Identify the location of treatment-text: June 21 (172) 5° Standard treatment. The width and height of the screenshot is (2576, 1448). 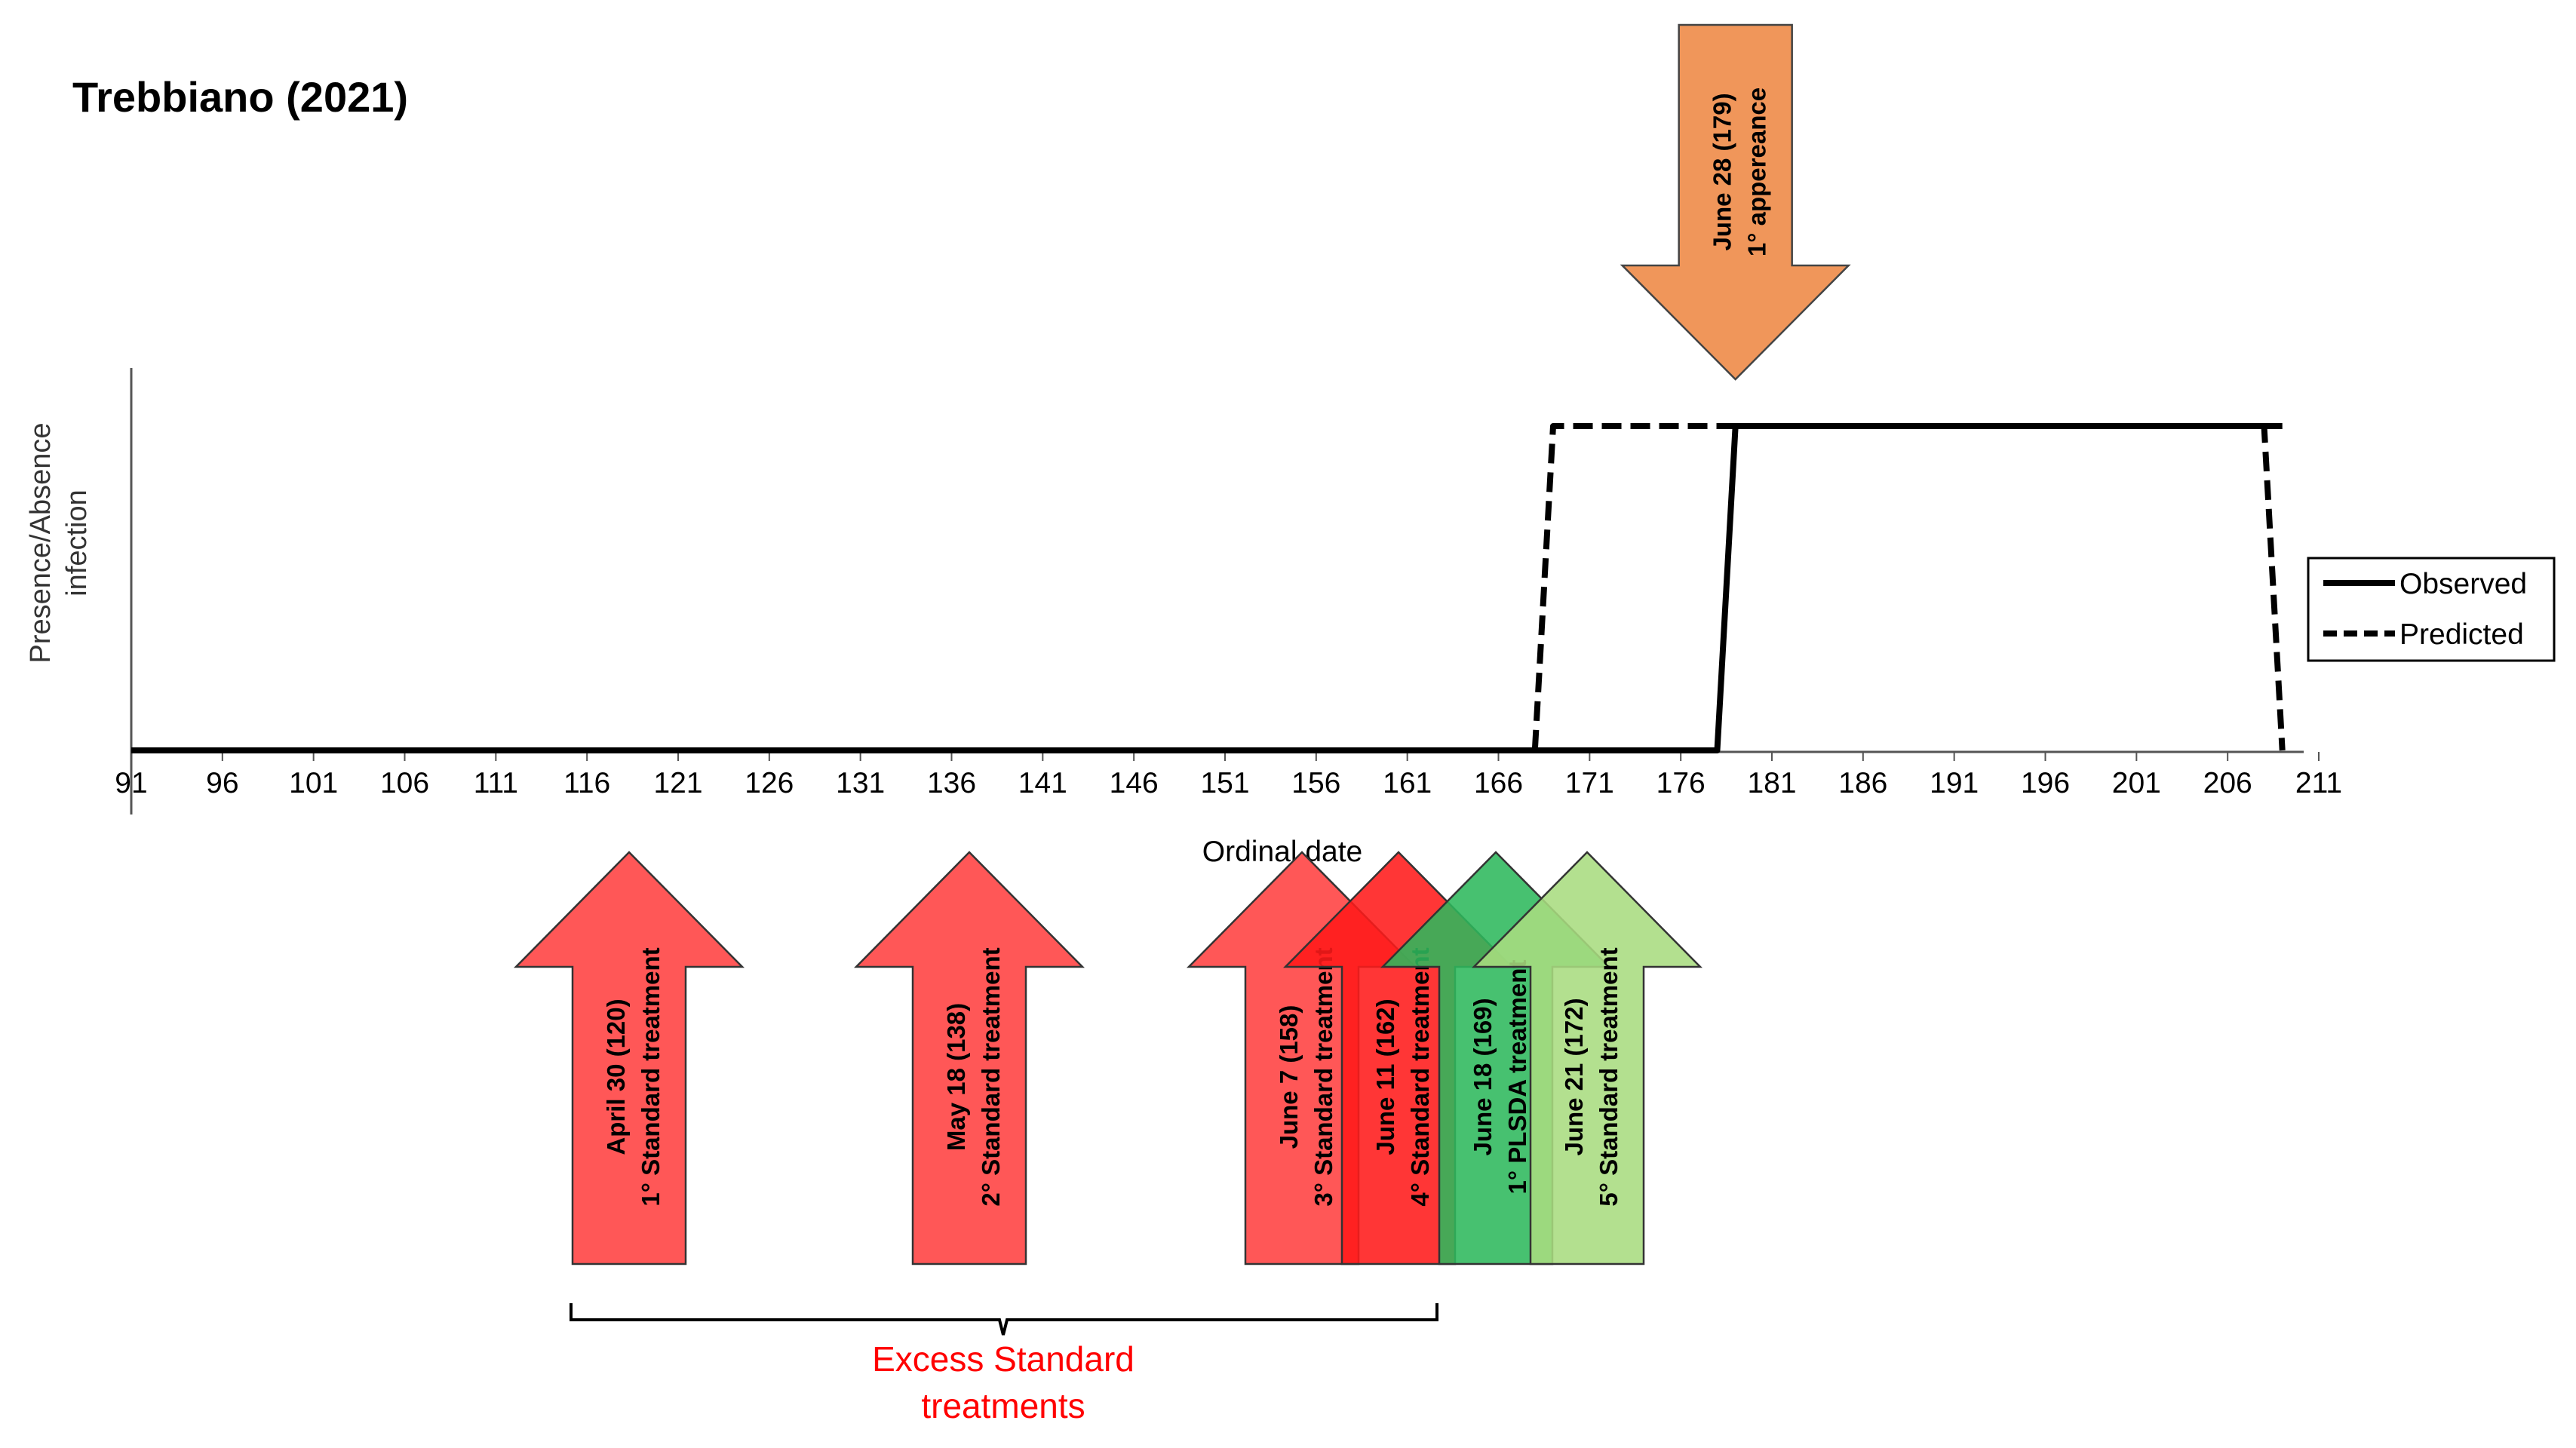
(1592, 1076).